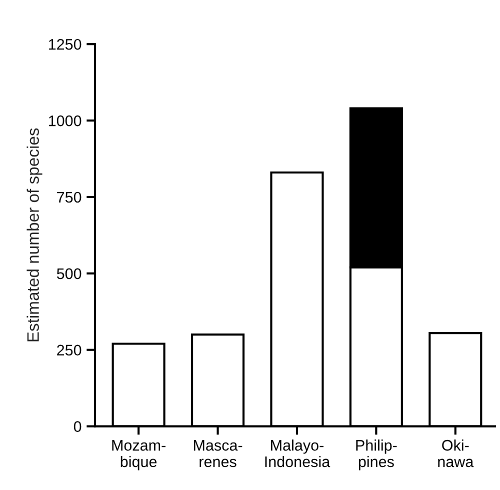 The width and height of the screenshot is (500, 490). Describe the element at coordinates (69, 274) in the screenshot. I see `y-tick-label: 500` at that location.